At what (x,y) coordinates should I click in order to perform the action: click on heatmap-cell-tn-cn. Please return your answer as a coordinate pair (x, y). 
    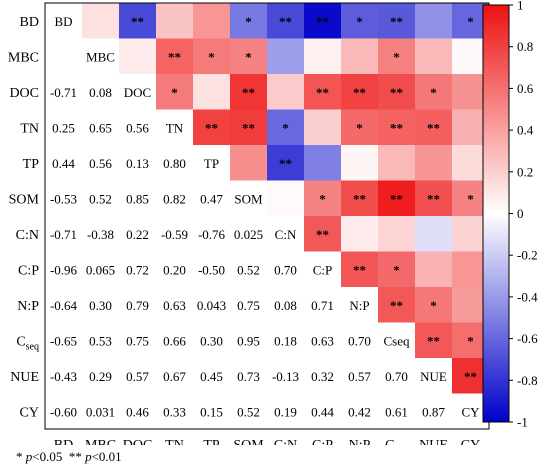
    Looking at the image, I should click on (286, 127).